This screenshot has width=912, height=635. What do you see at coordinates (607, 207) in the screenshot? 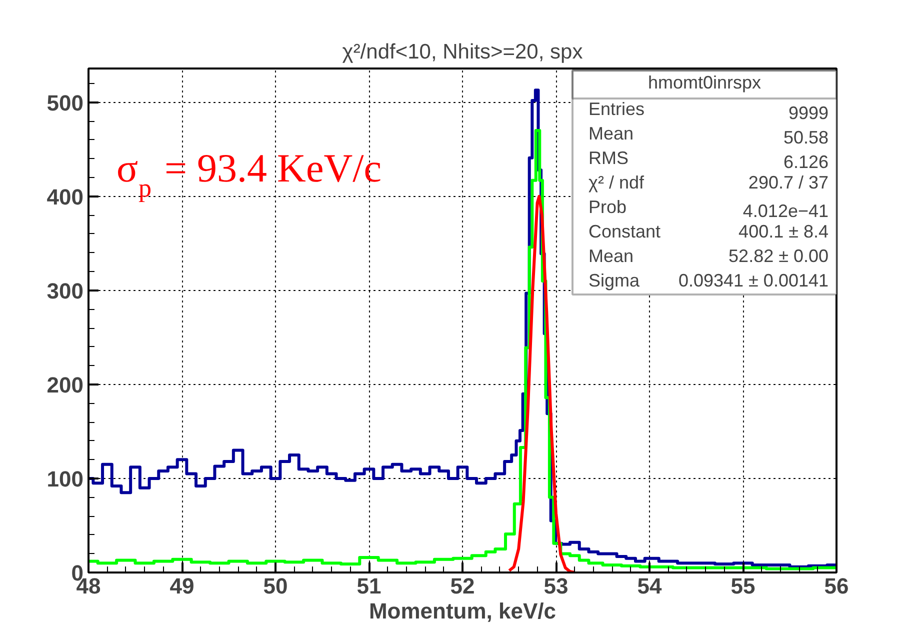
I see `annotation: Prob` at bounding box center [607, 207].